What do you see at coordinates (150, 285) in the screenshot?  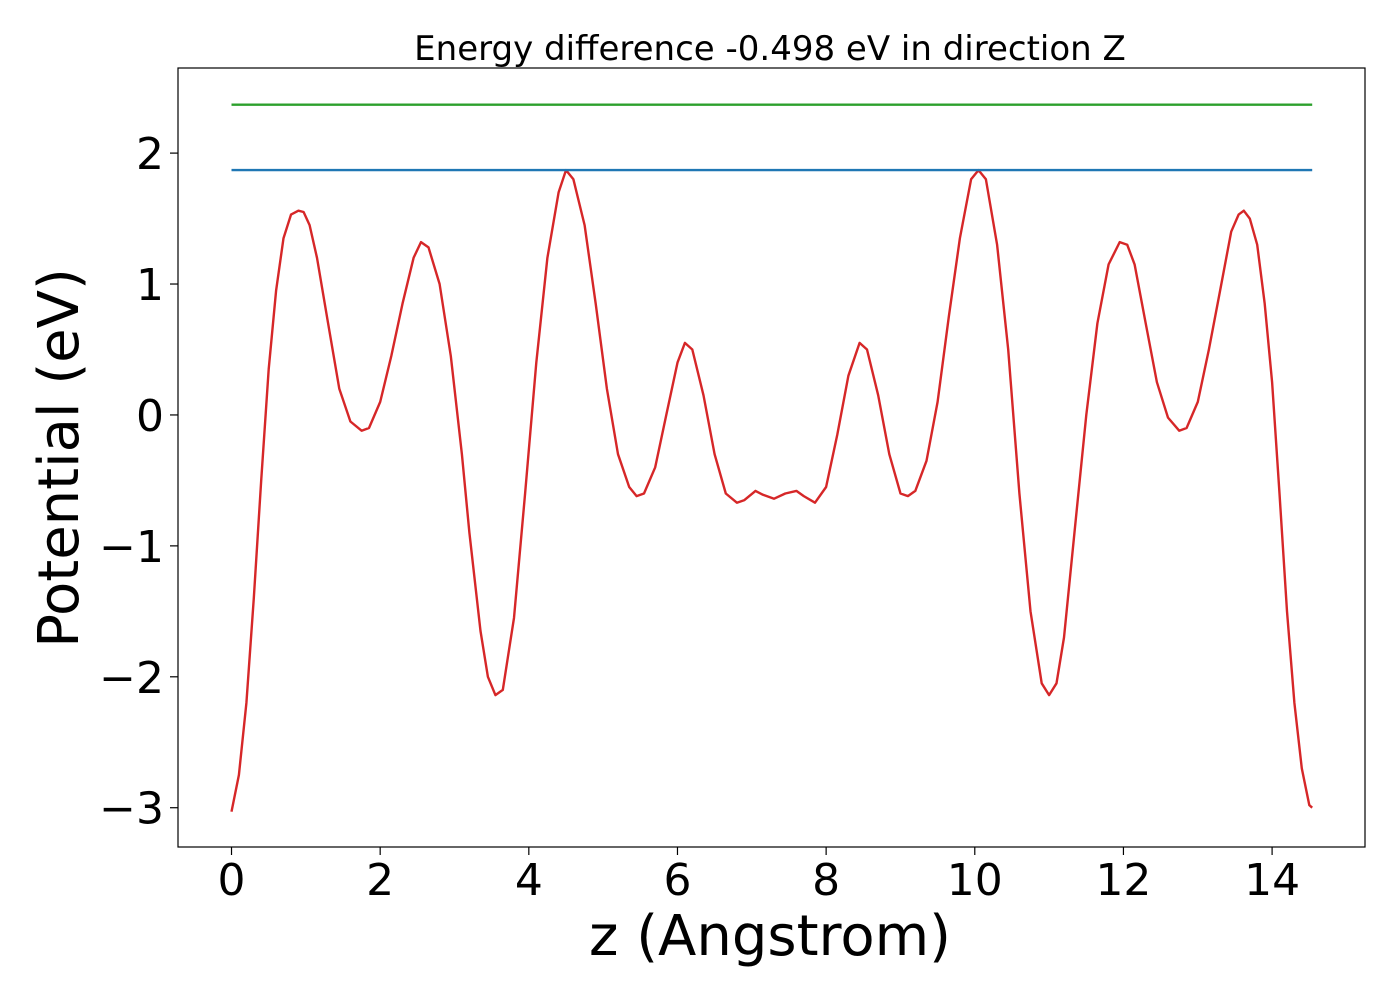 I see `y-tick-label: 1` at bounding box center [150, 285].